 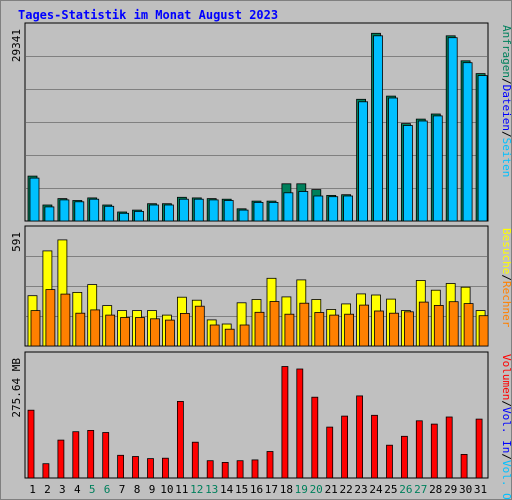 I want to click on legend-entry-volout: Vol. Out, so click(x=506, y=480).